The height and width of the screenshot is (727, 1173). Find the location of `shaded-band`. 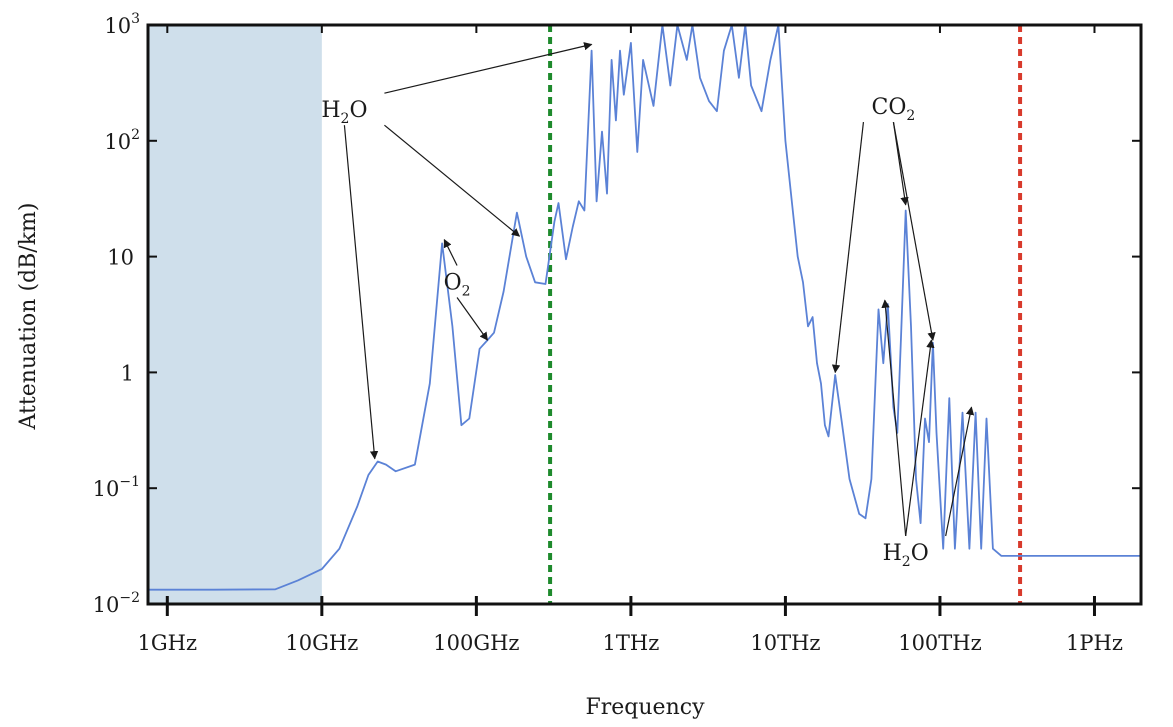

shaded-band is located at coordinates (235, 314).